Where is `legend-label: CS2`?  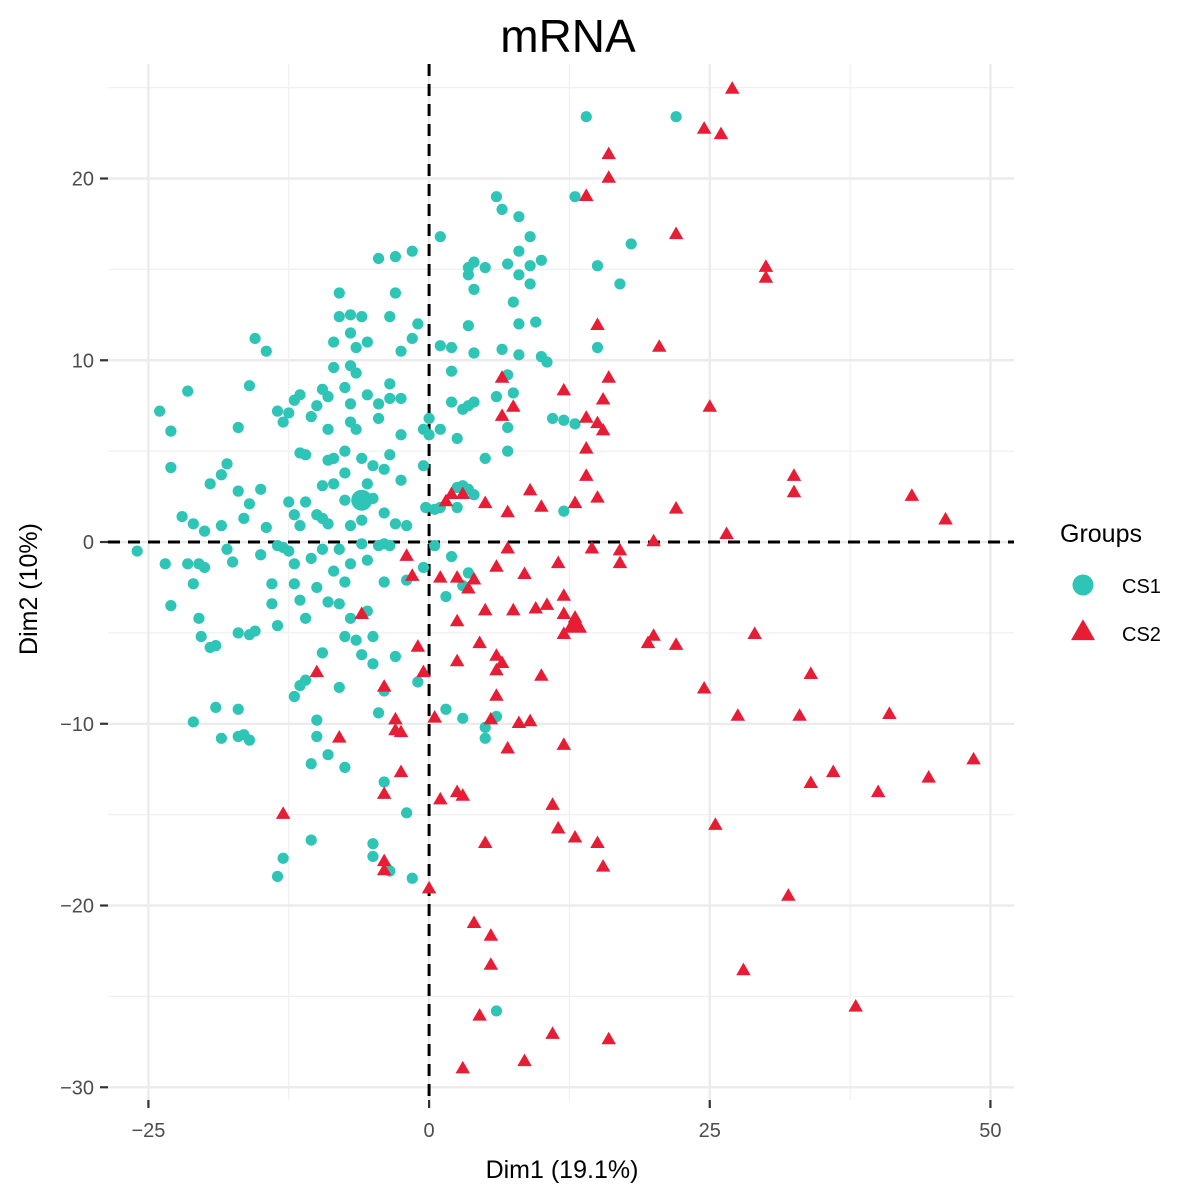 legend-label: CS2 is located at coordinates (1141, 635).